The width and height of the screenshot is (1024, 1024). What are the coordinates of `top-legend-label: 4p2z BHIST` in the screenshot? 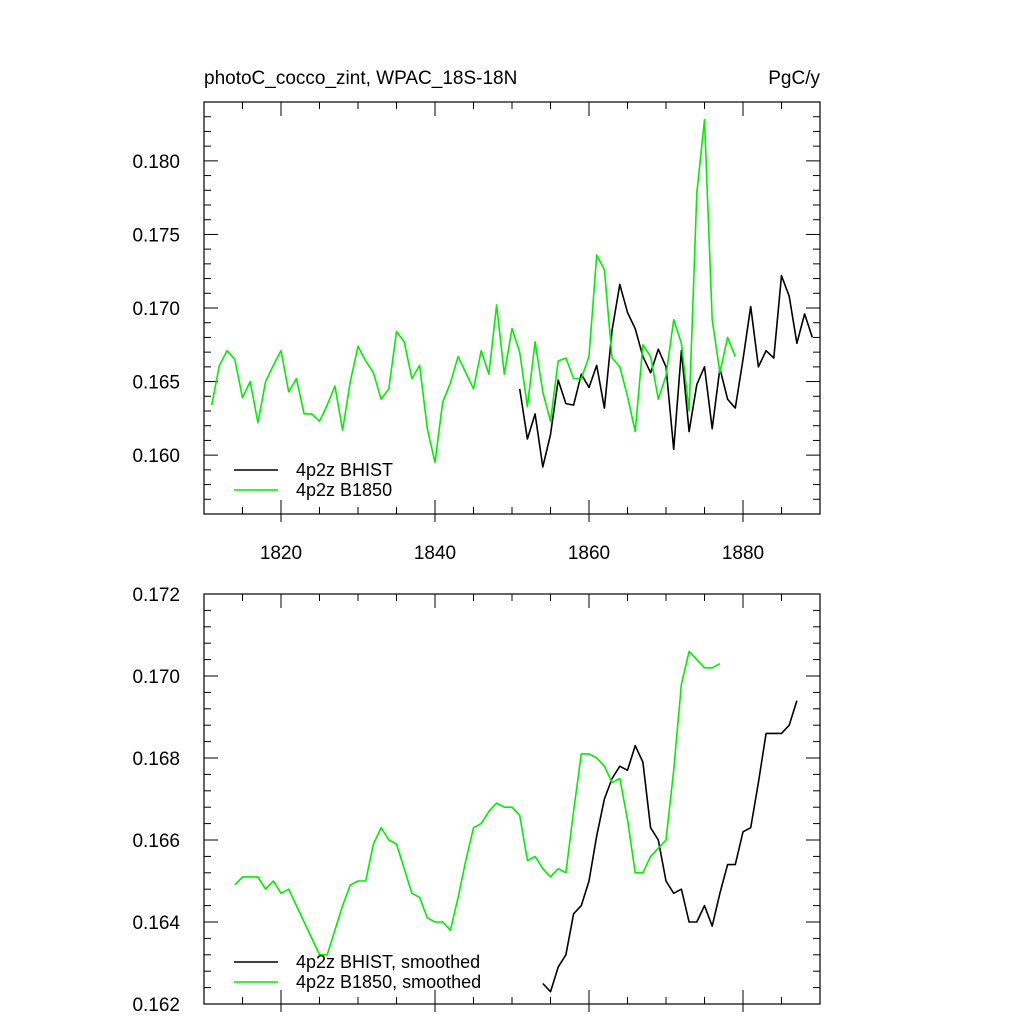 It's located at (344, 470).